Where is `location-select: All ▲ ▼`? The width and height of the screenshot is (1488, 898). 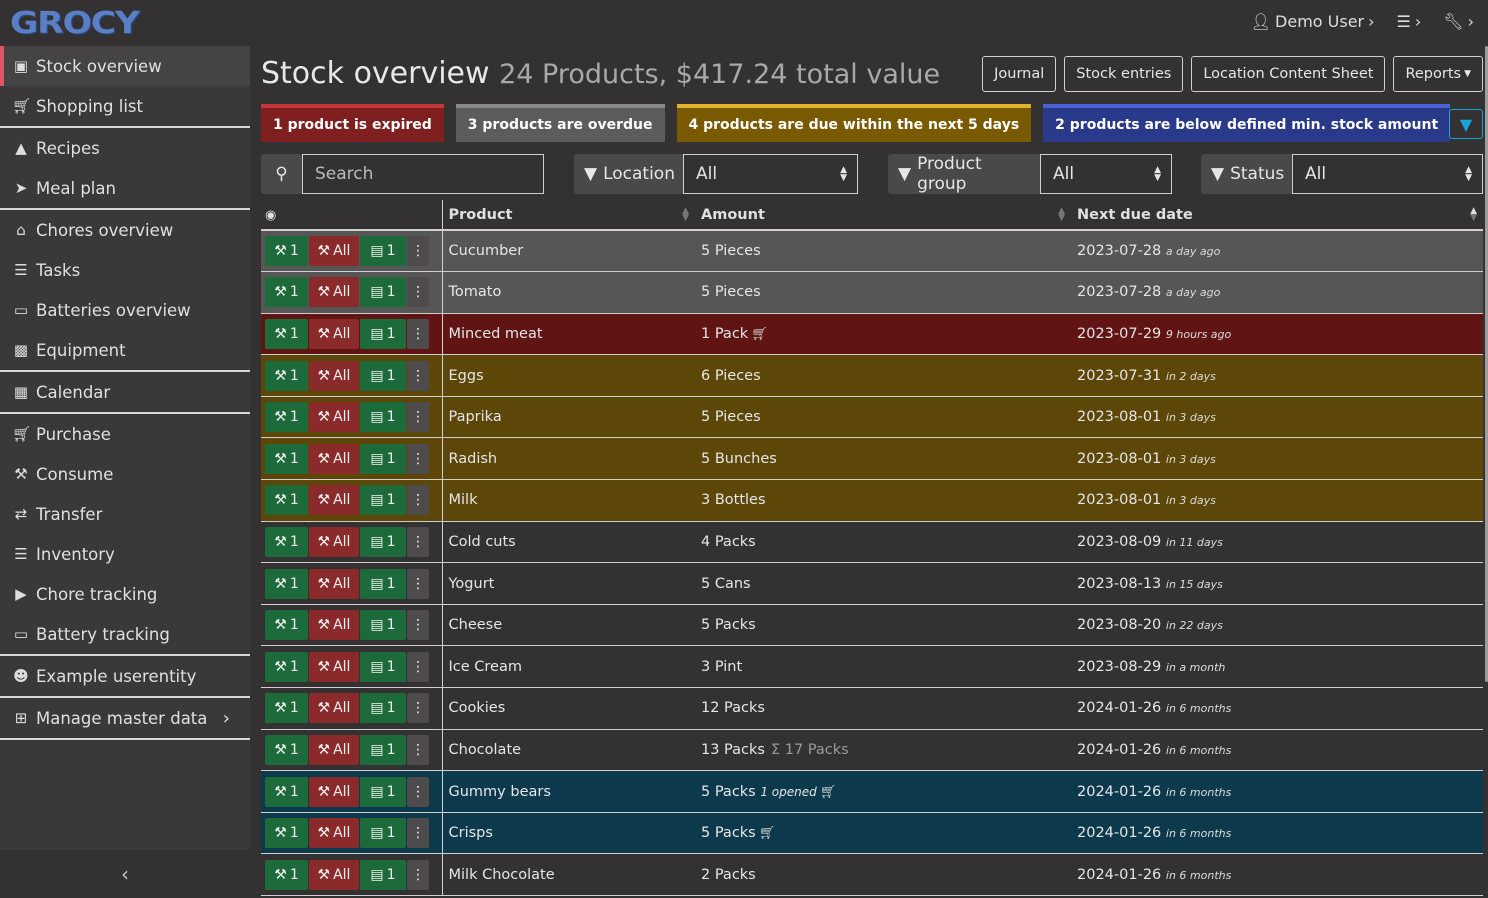 location-select: All ▲ ▼ is located at coordinates (770, 174).